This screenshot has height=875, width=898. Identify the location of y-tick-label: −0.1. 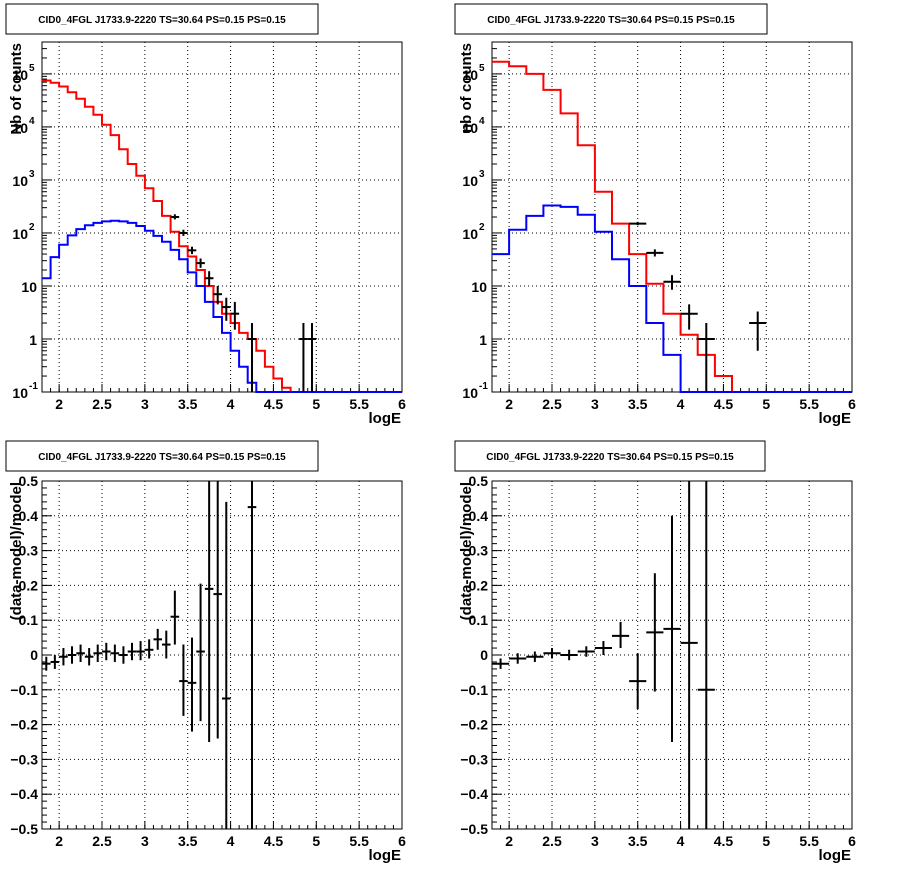
(474, 690).